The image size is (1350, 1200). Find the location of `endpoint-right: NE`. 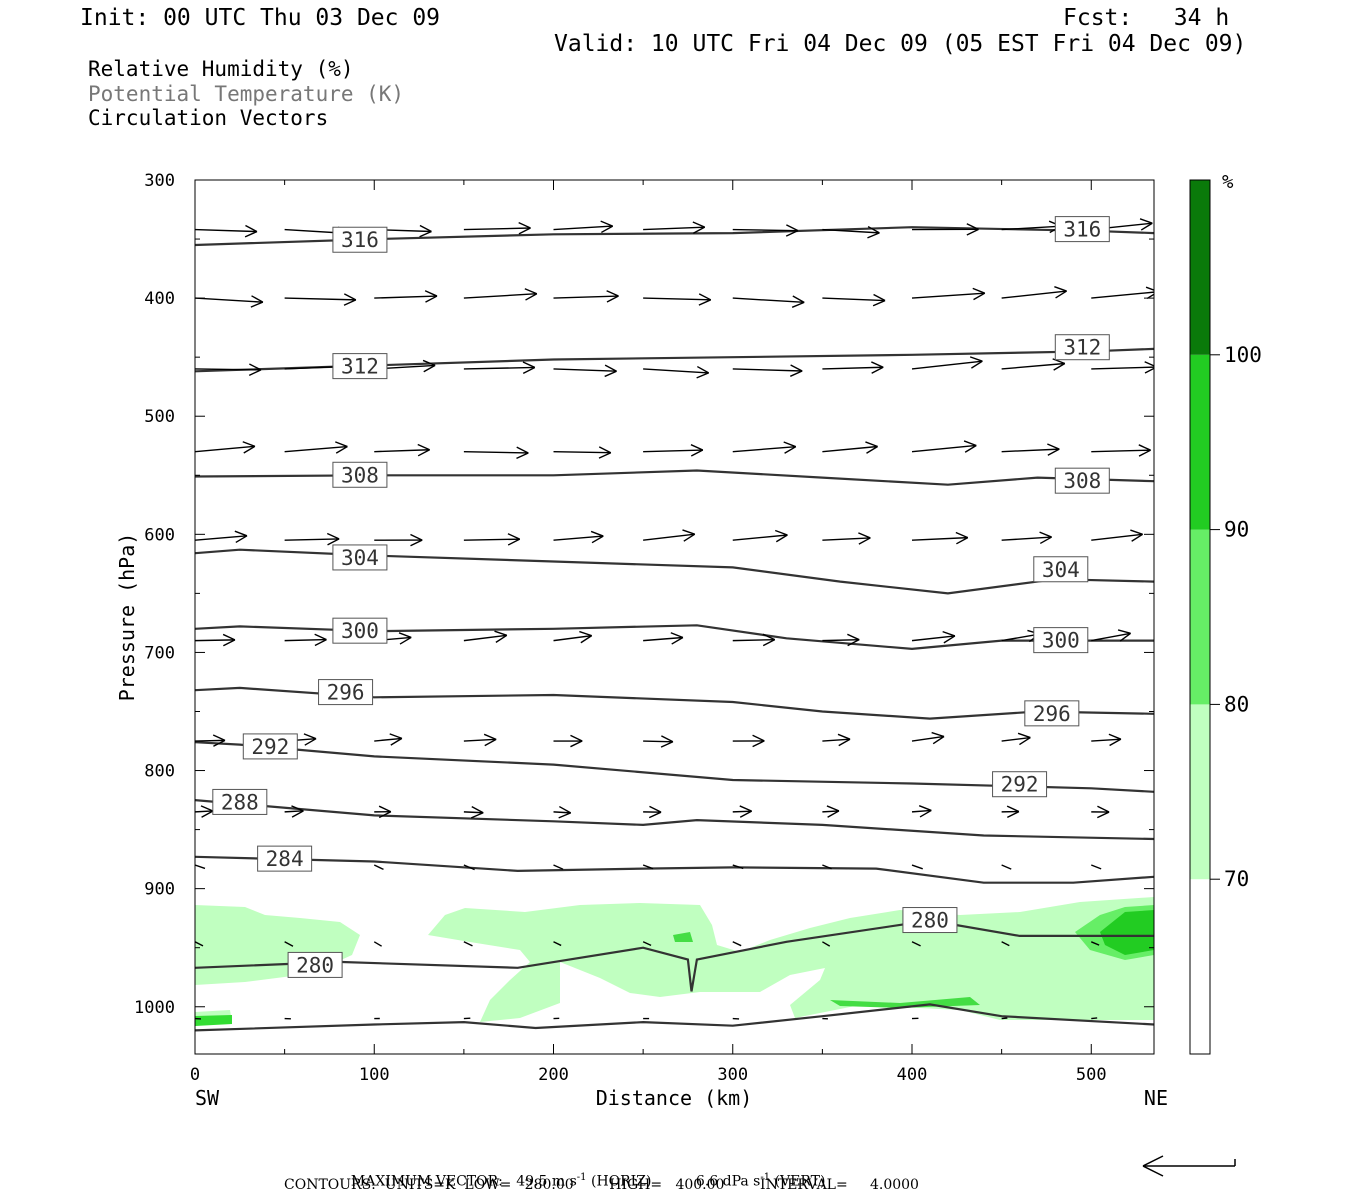

endpoint-right: NE is located at coordinates (1156, 1098).